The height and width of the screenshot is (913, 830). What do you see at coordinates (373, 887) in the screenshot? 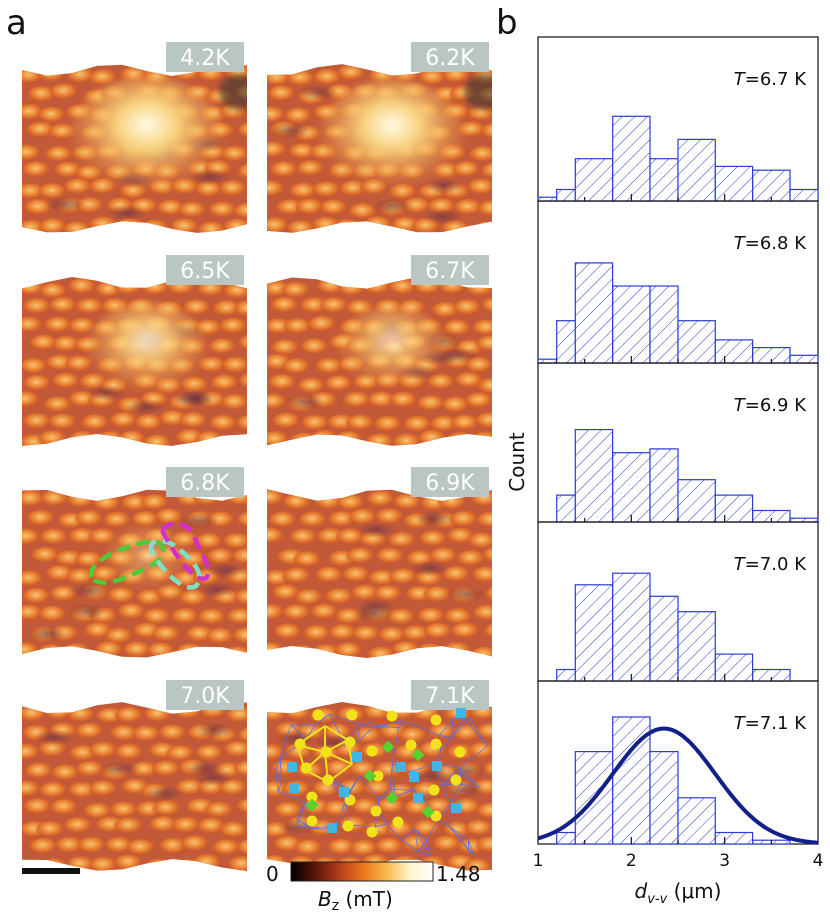
I see `colorbar: 0 1.48 Bz (mT)` at bounding box center [373, 887].